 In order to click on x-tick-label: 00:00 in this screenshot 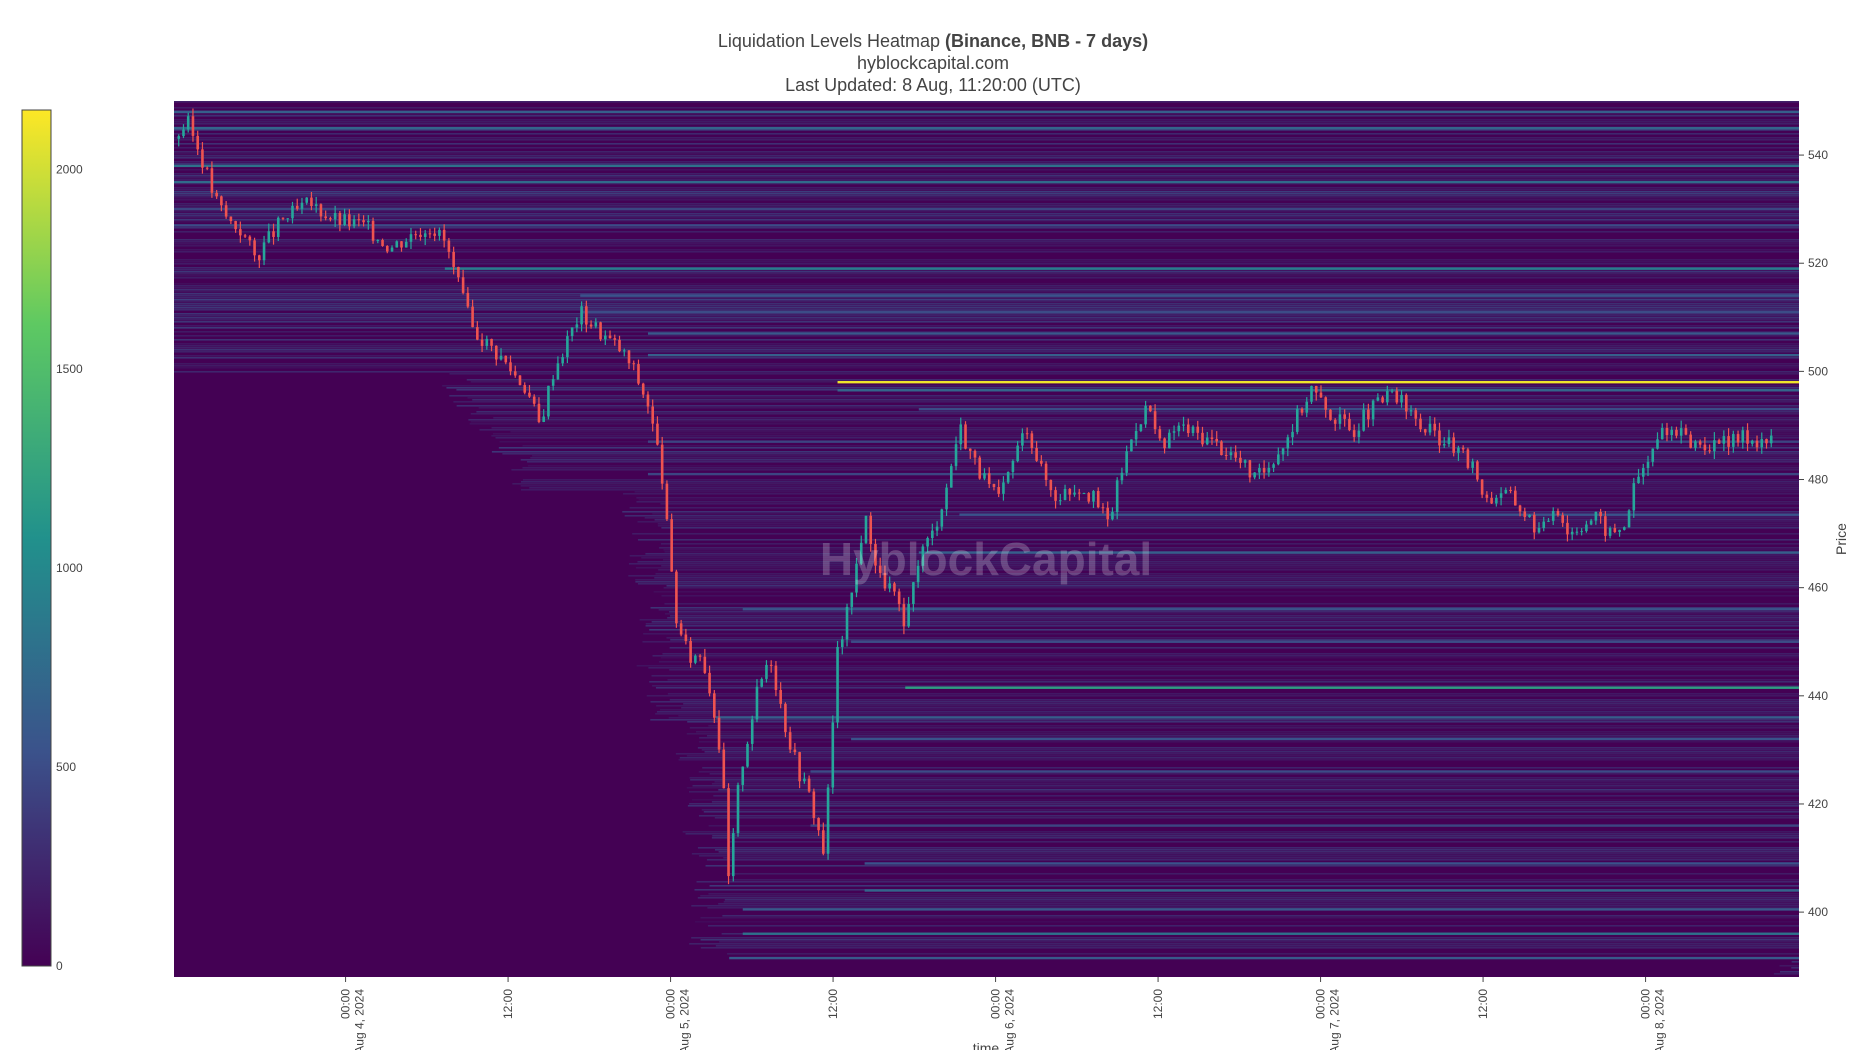, I will do `click(671, 1004)`.